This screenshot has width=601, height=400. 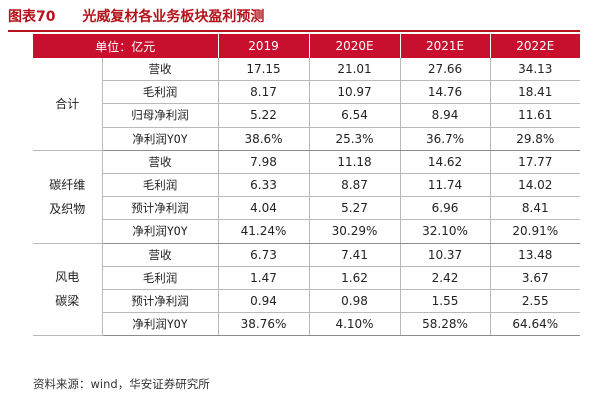 I want to click on value-cell: 1.47, so click(x=263, y=278).